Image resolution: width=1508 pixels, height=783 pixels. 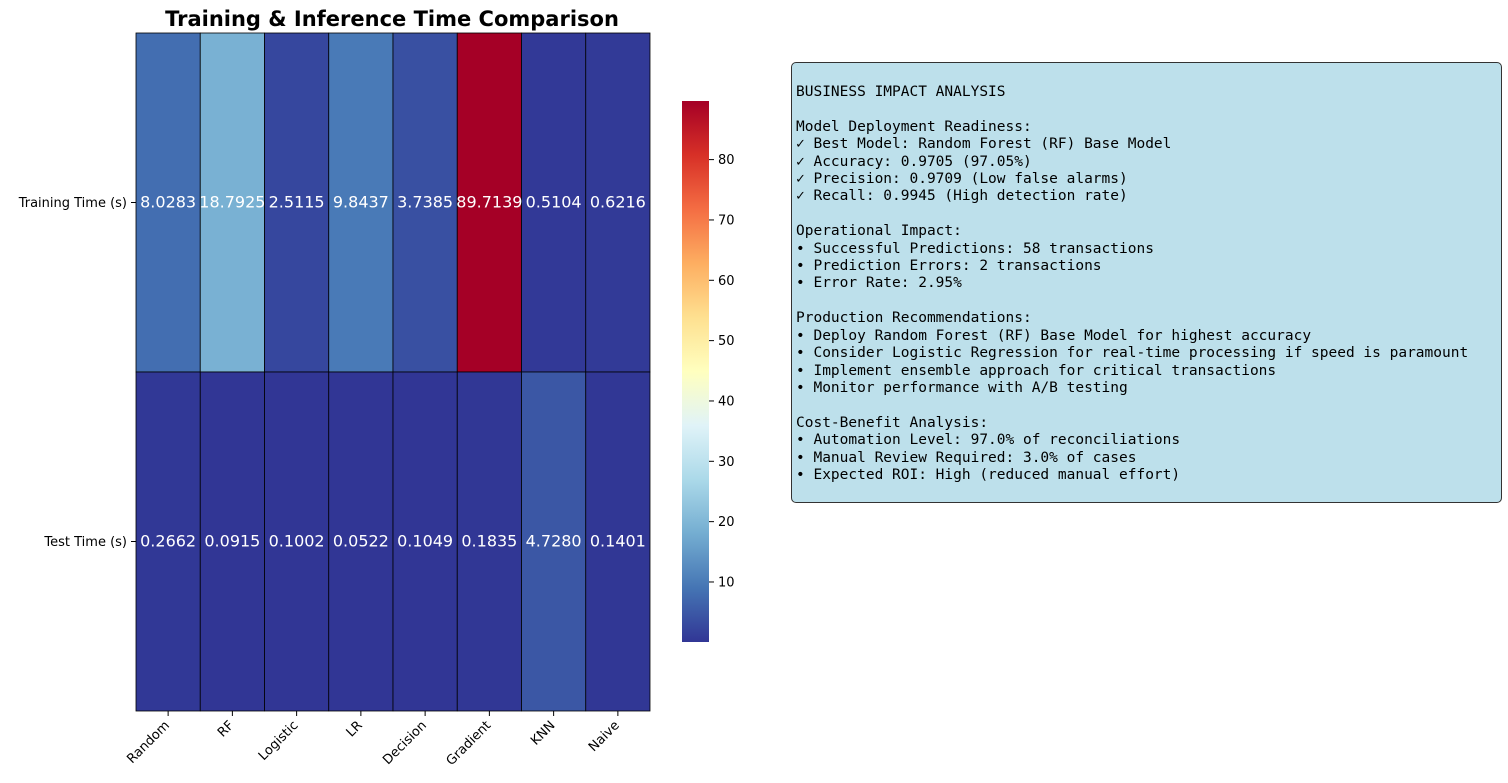 What do you see at coordinates (469, 743) in the screenshot?
I see `column-label: Gradient` at bounding box center [469, 743].